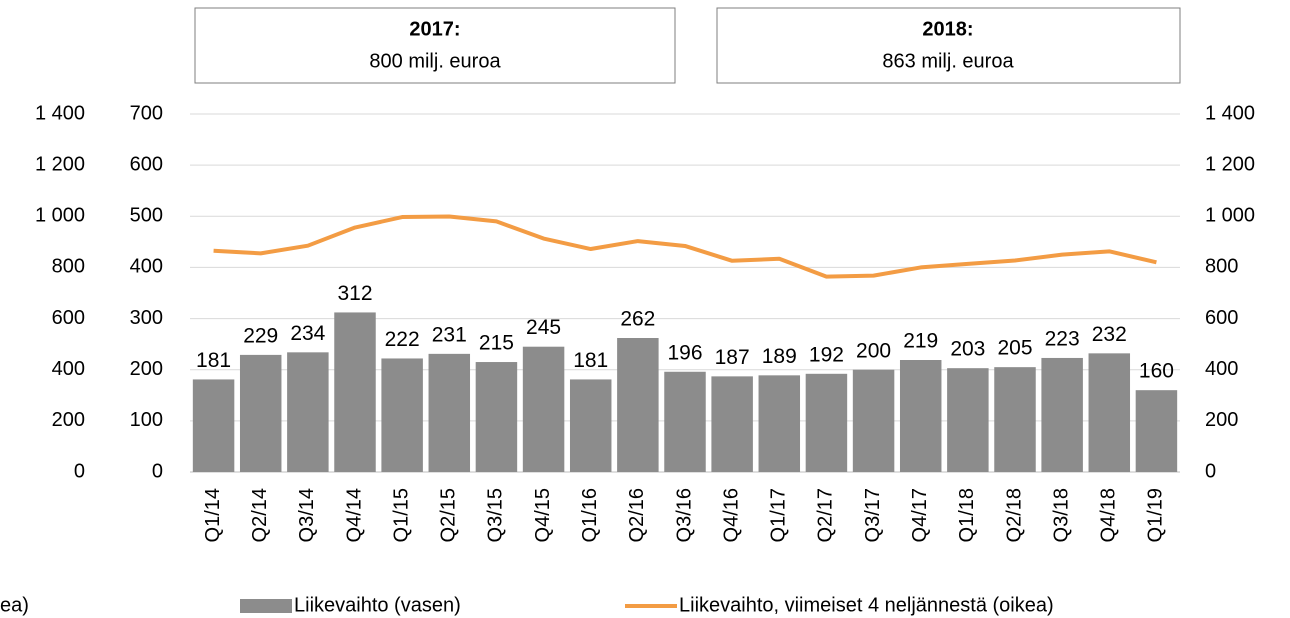 The height and width of the screenshot is (618, 1290). I want to click on x-tick-label: Q4/17, so click(920, 515).